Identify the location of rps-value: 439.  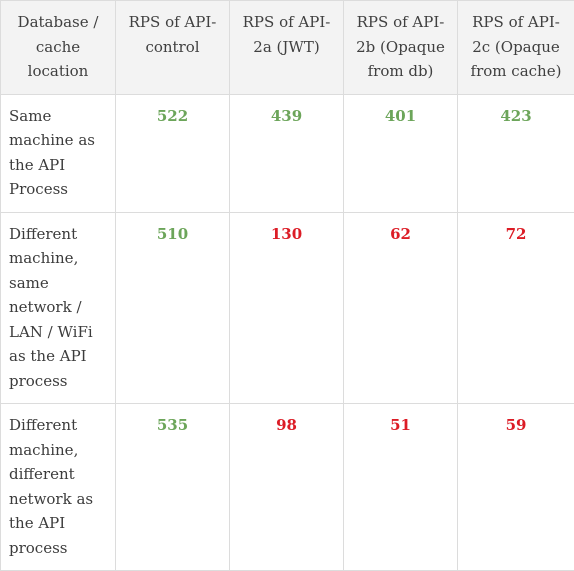
(287, 153).